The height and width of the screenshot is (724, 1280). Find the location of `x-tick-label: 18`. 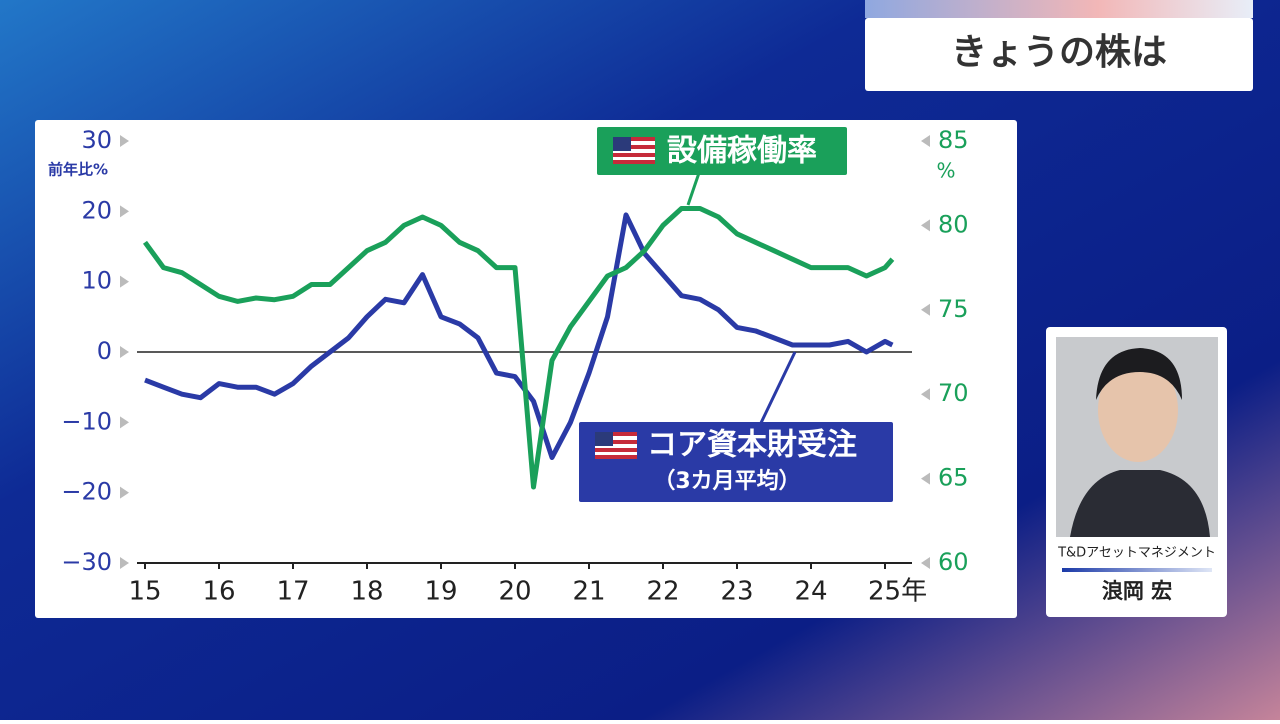

x-tick-label: 18 is located at coordinates (366, 592).